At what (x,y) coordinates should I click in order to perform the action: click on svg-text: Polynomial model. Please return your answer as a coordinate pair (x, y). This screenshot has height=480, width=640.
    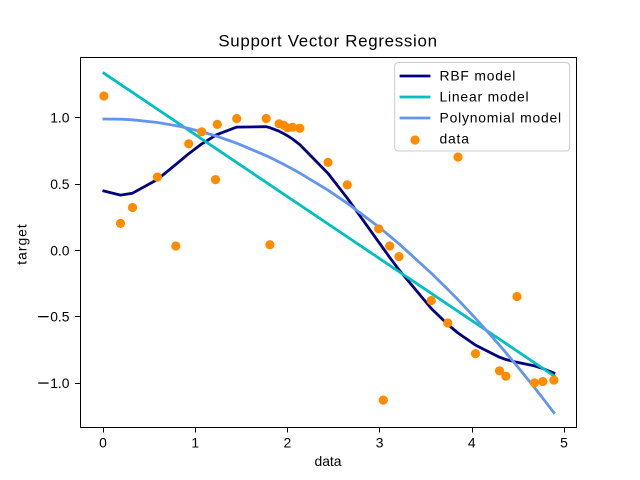
    Looking at the image, I should click on (501, 118).